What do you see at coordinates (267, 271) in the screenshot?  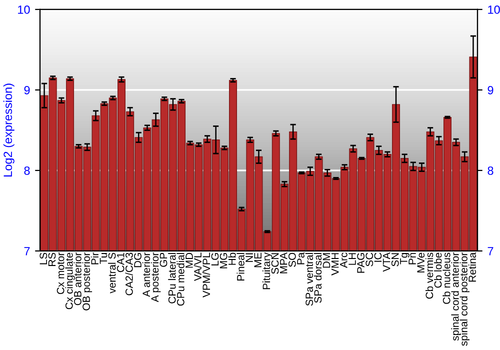 I see `x-tick-label: Pituitary` at bounding box center [267, 271].